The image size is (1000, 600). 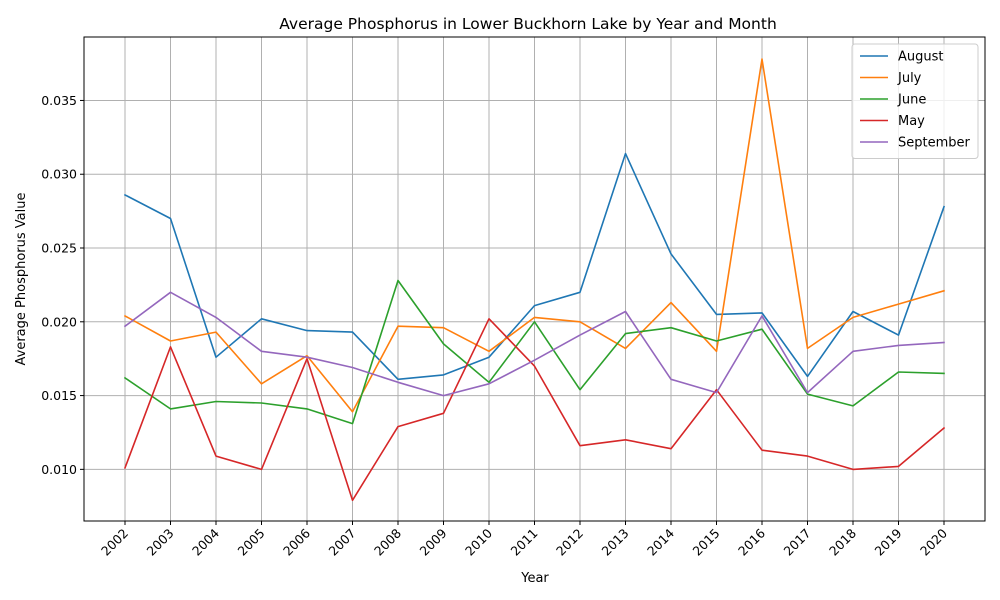 What do you see at coordinates (59, 395) in the screenshot?
I see `y-tick-label: 0.015` at bounding box center [59, 395].